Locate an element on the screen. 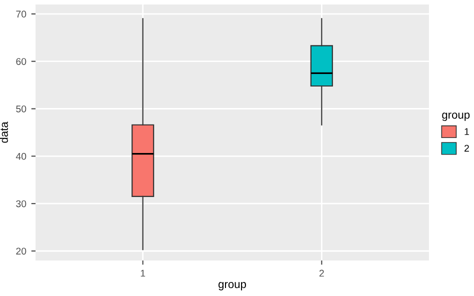 The width and height of the screenshot is (474, 296). y-tick-label: 30 is located at coordinates (21, 204).